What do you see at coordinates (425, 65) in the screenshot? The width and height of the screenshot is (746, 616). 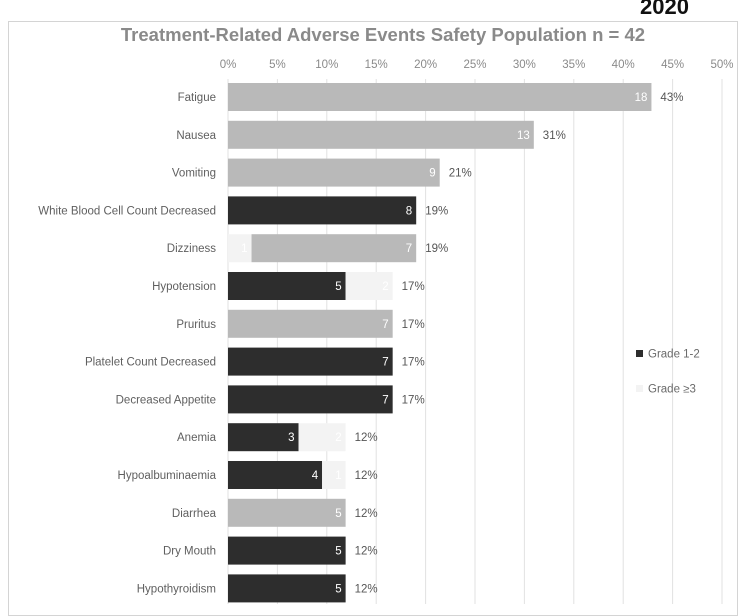 I see `x-tick-label: 20%` at bounding box center [425, 65].